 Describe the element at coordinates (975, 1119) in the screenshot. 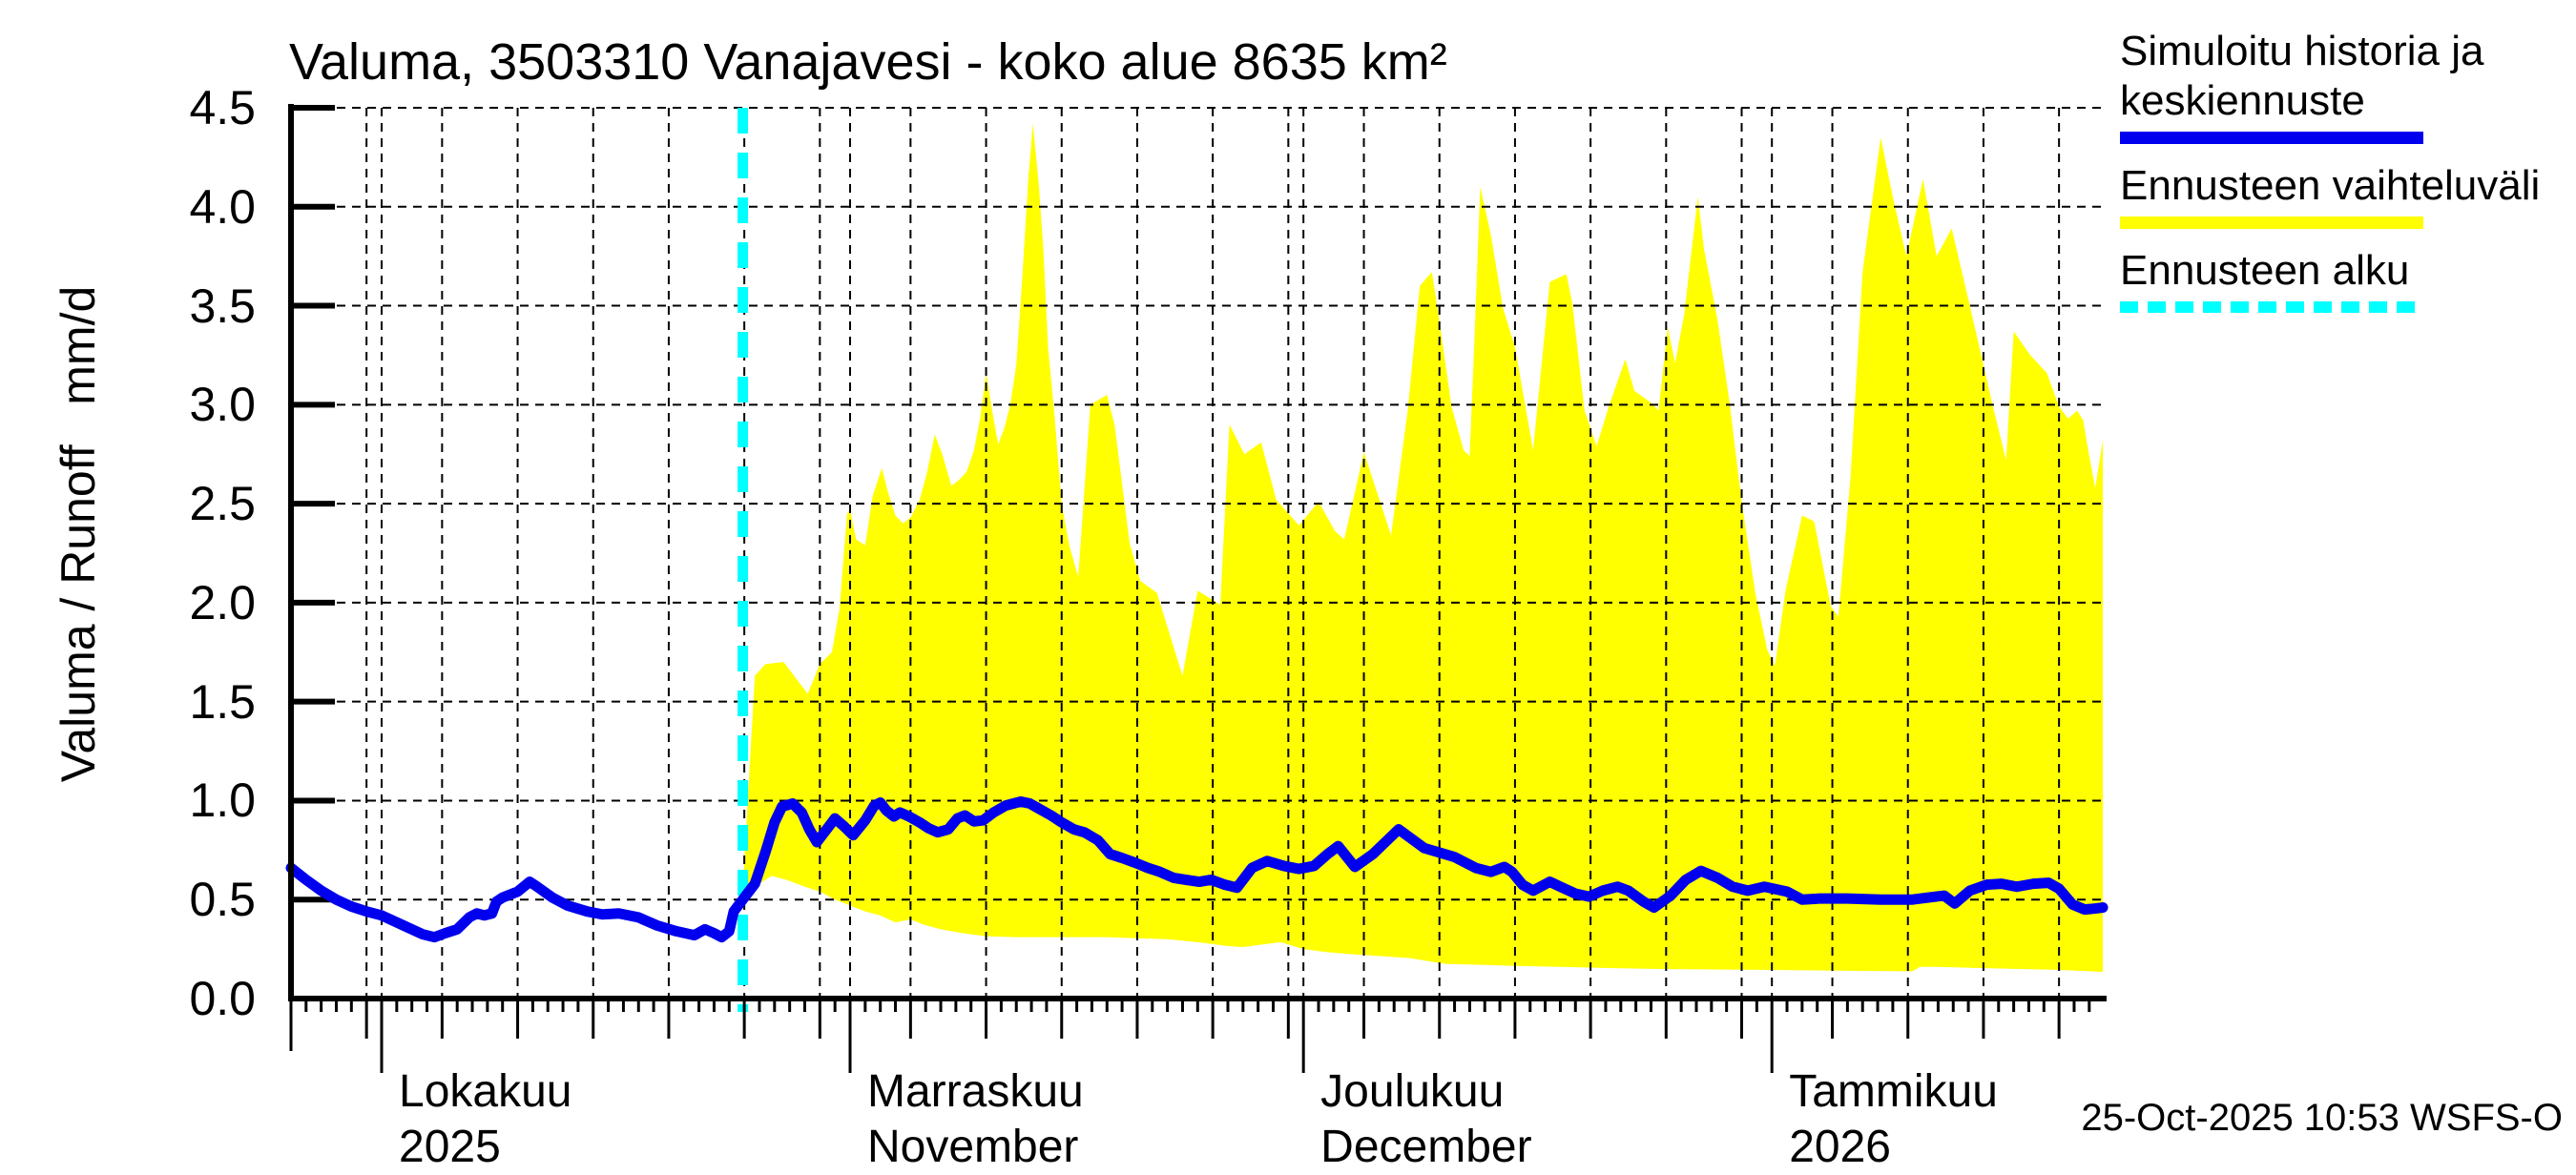

I see `month-label: Marraskuu November` at that location.